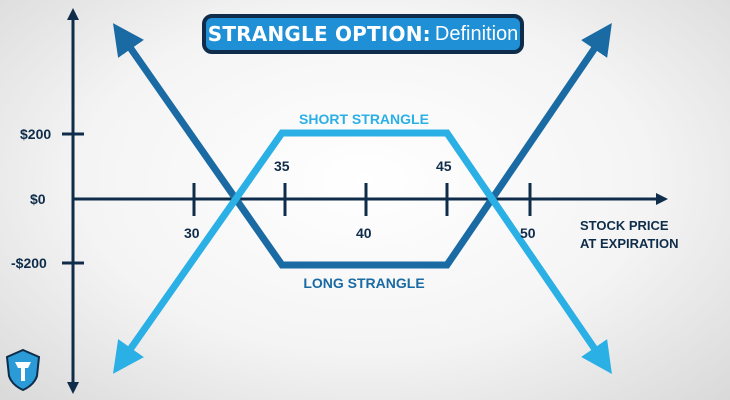  I want to click on shield-logo-icon, so click(23, 370).